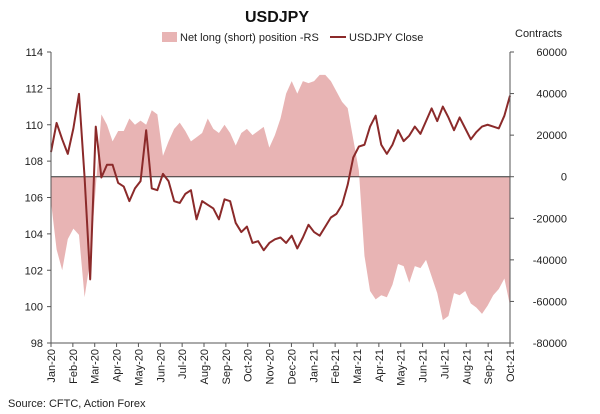 This screenshot has width=600, height=414. What do you see at coordinates (551, 136) in the screenshot?
I see `right-tick-label: 20000` at bounding box center [551, 136].